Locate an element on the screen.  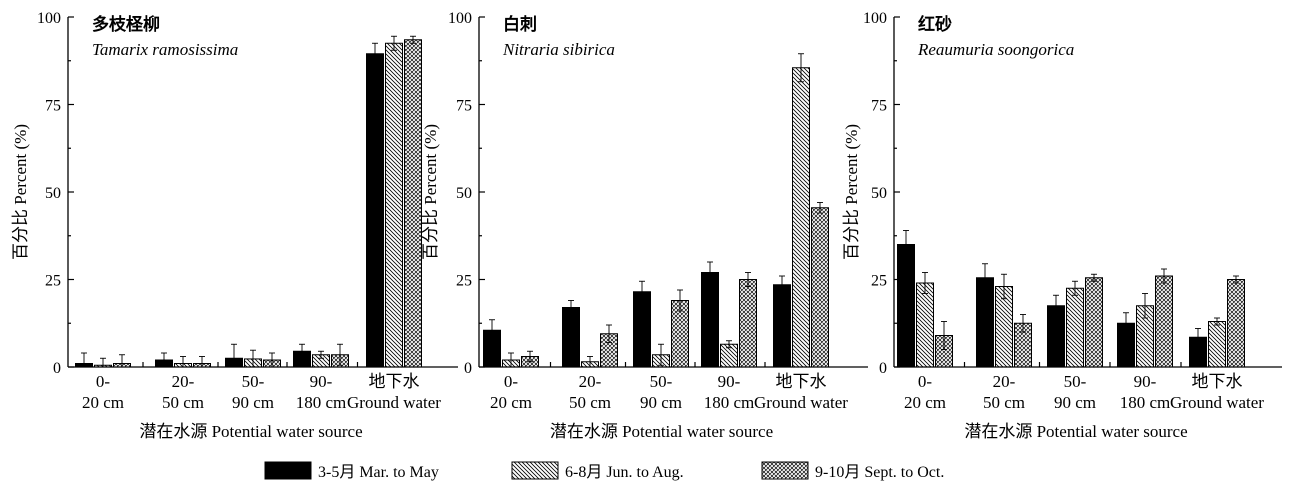
legend-label: 9-10月 Sept. to Oct. is located at coordinates (879, 472).